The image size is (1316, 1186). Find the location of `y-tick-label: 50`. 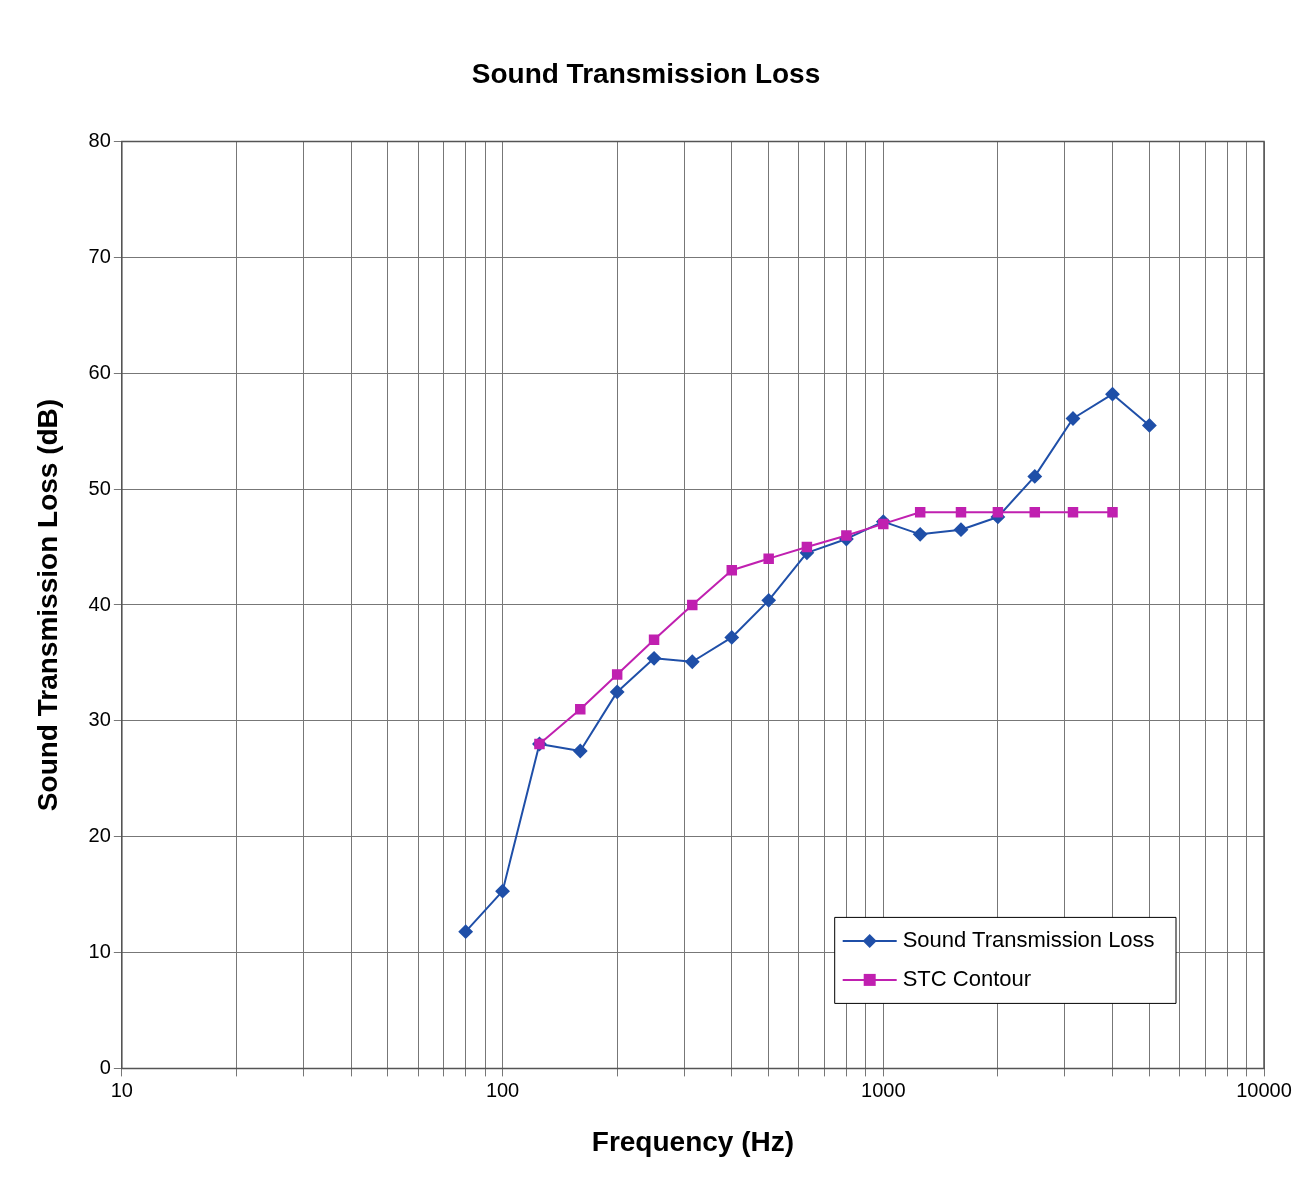

y-tick-label: 50 is located at coordinates (99, 487).